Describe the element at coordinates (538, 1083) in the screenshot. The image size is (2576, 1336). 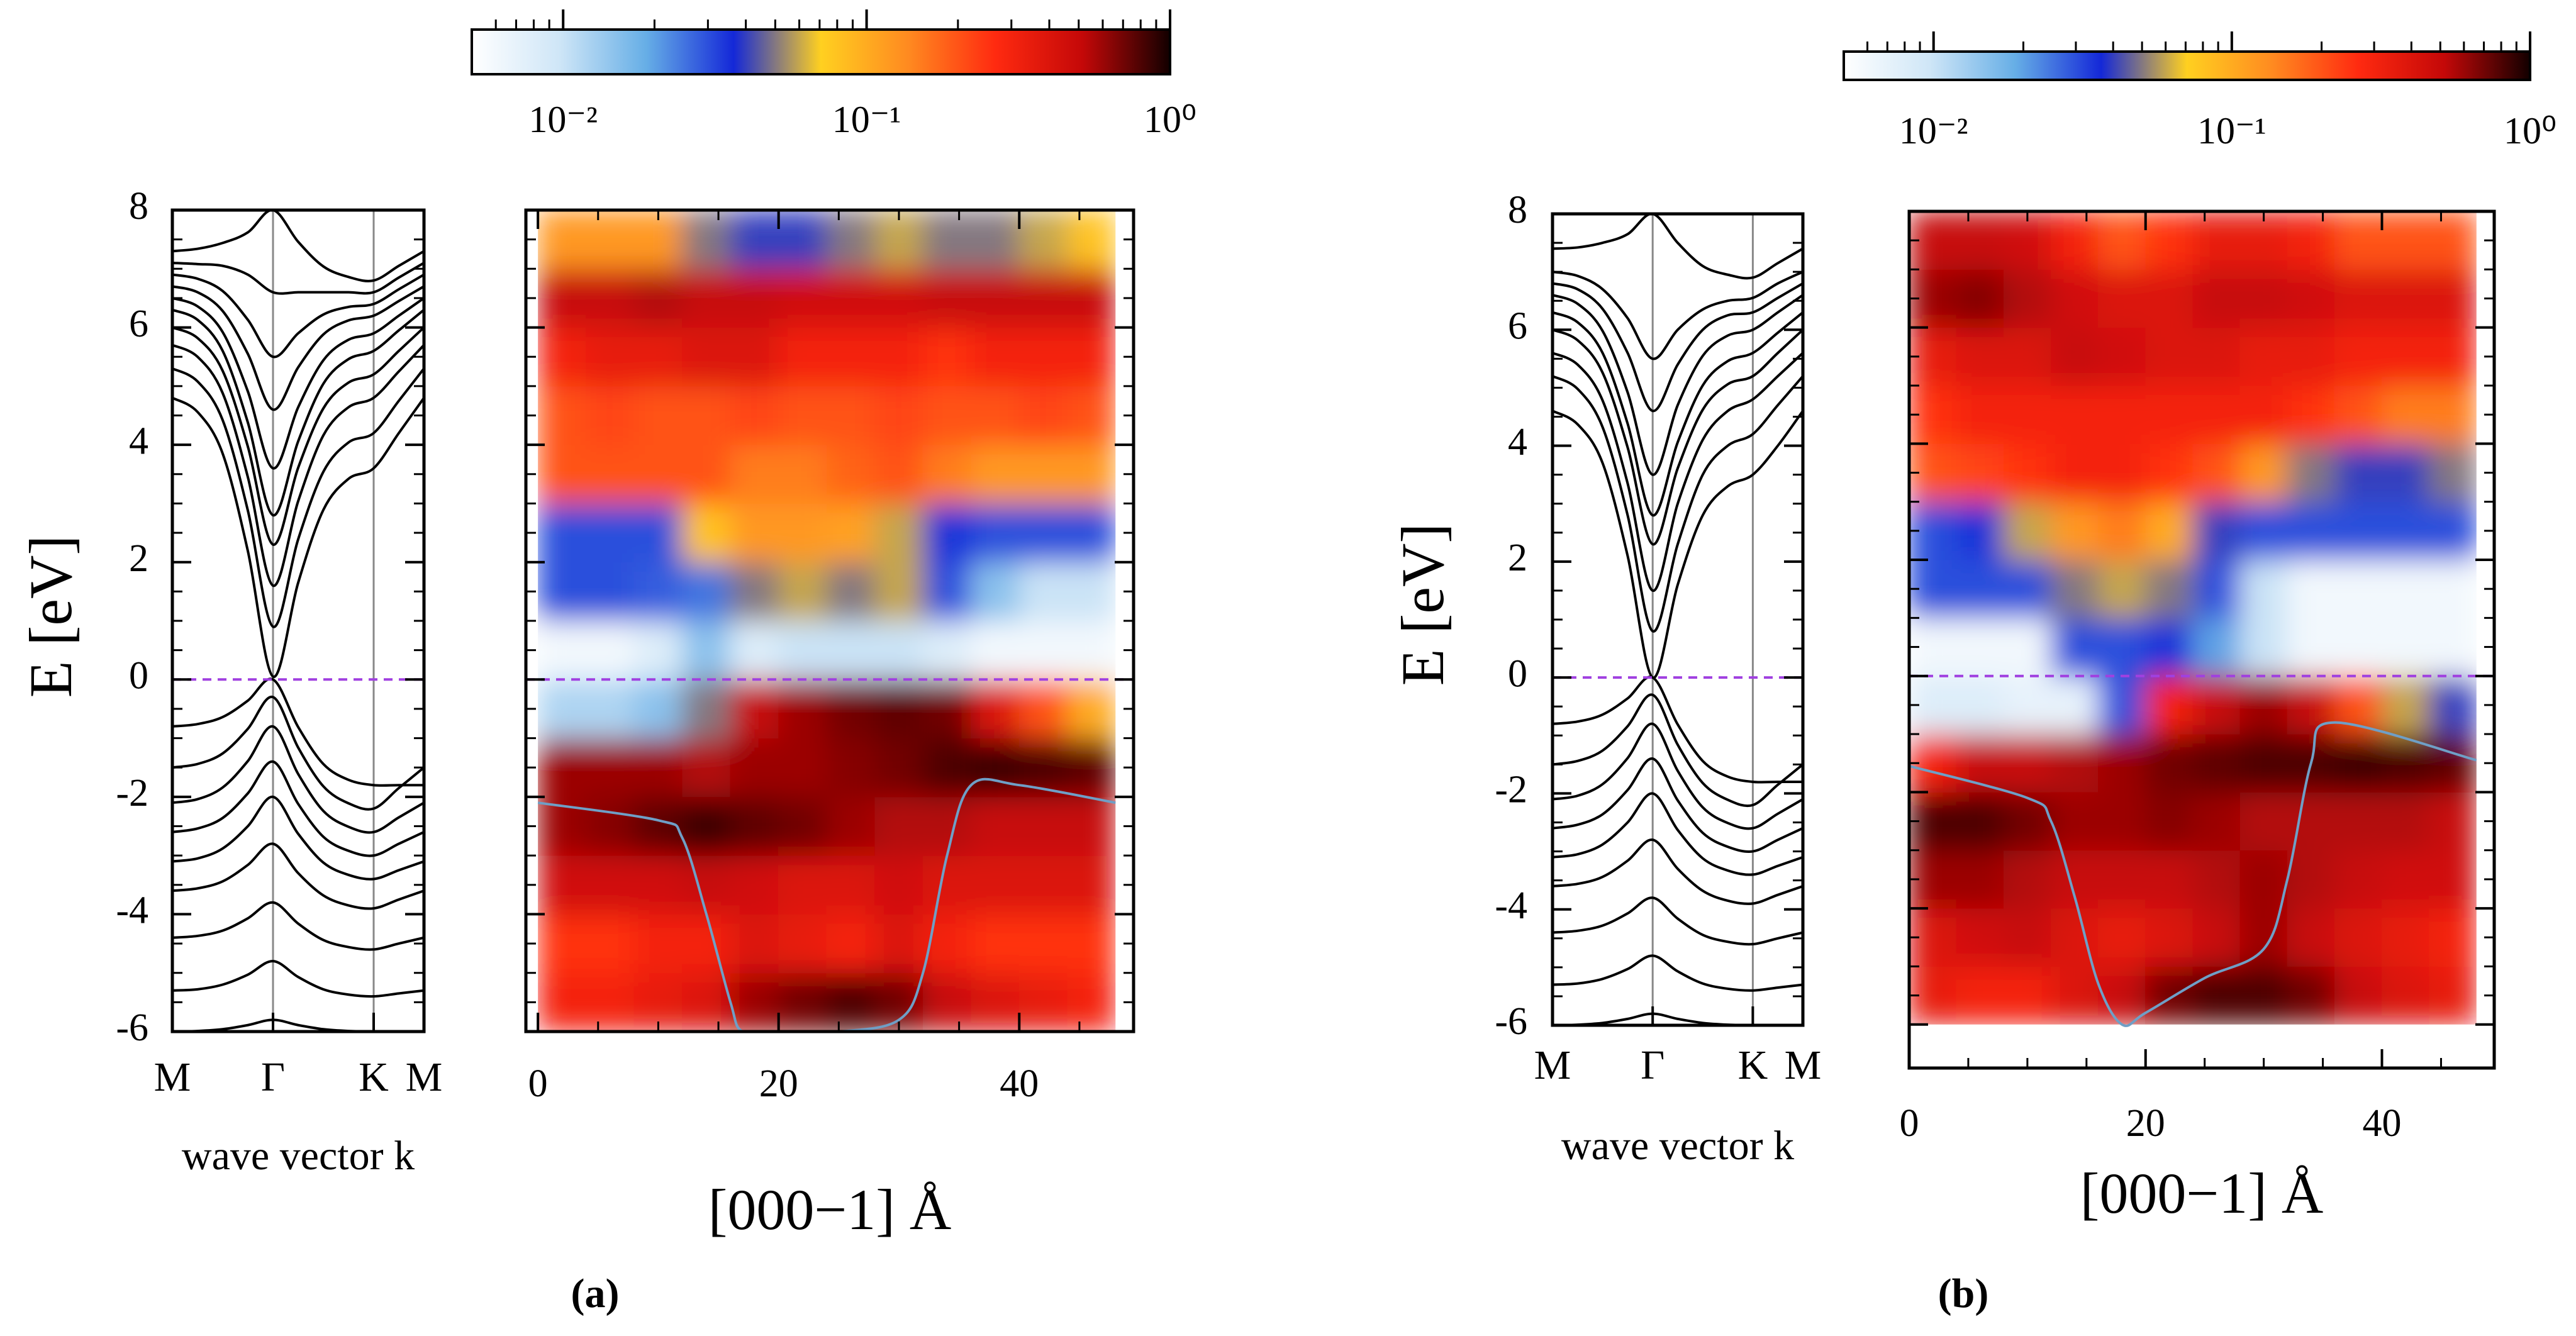
I see `x-tick-label: 0` at that location.